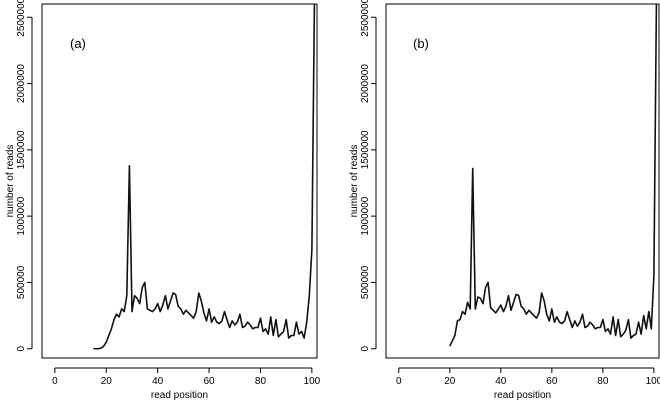  What do you see at coordinates (421, 43) in the screenshot?
I see `panel-label: (b)` at bounding box center [421, 43].